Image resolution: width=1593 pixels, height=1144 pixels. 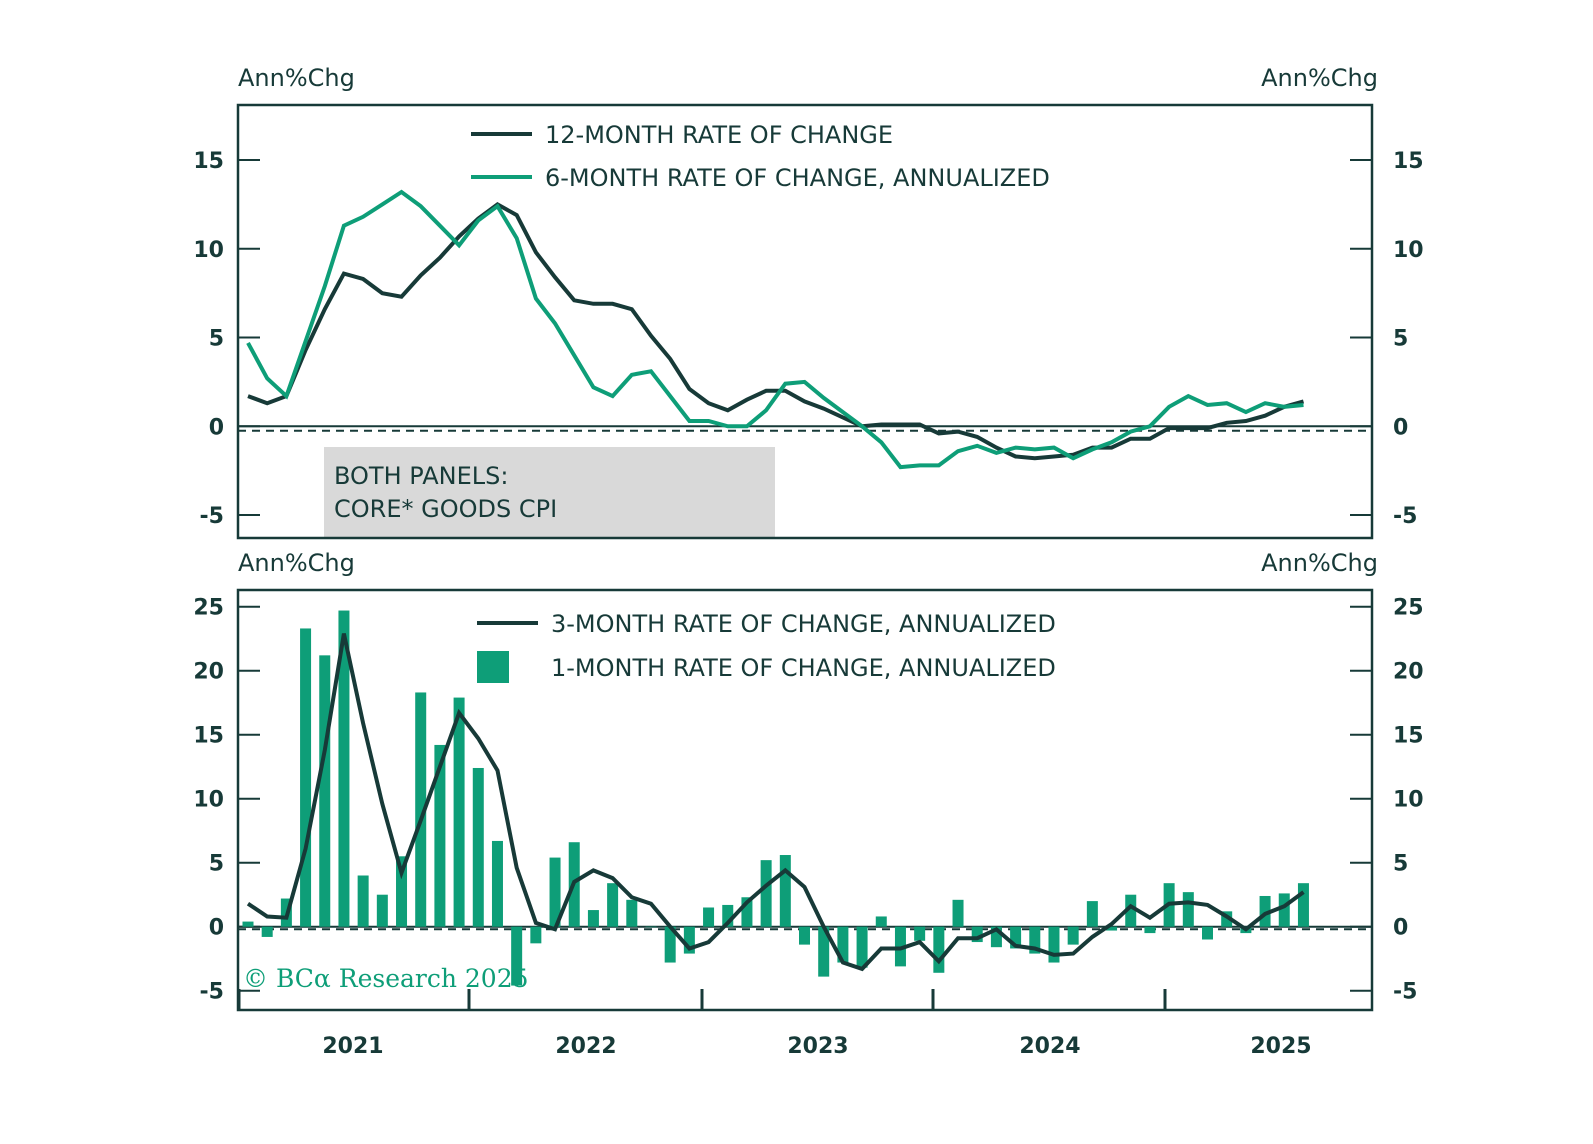 I want to click on legend-label: 3-MONTH RATE OF CHANGE, ANNUALIZED, so click(x=803, y=624).